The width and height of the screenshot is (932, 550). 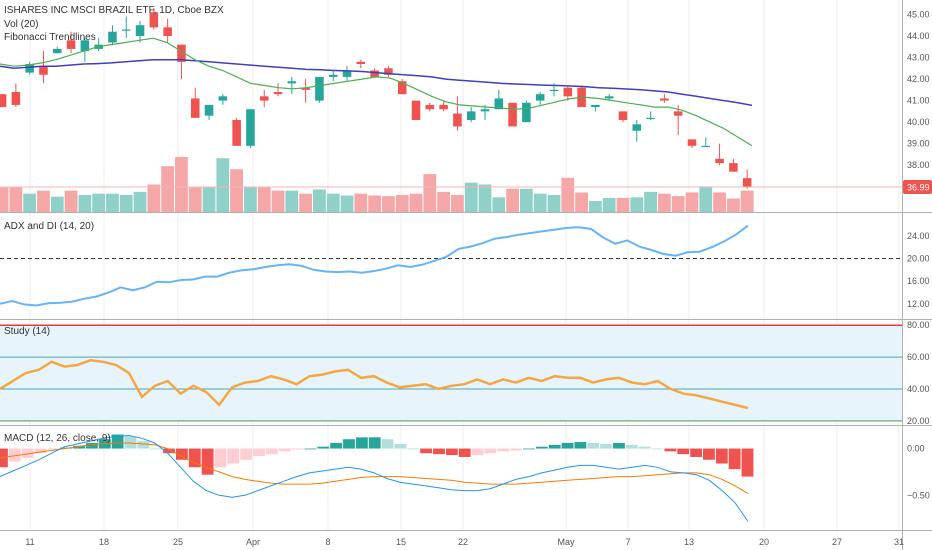 I want to click on volume-bars, so click(x=377, y=184).